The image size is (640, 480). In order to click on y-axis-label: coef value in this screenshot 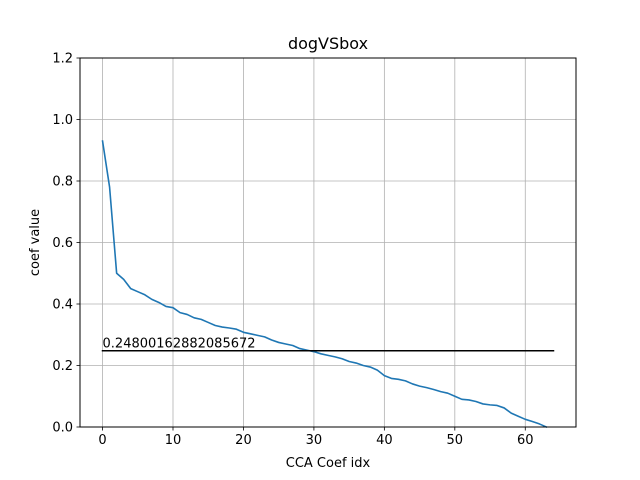, I will do `click(35, 242)`.